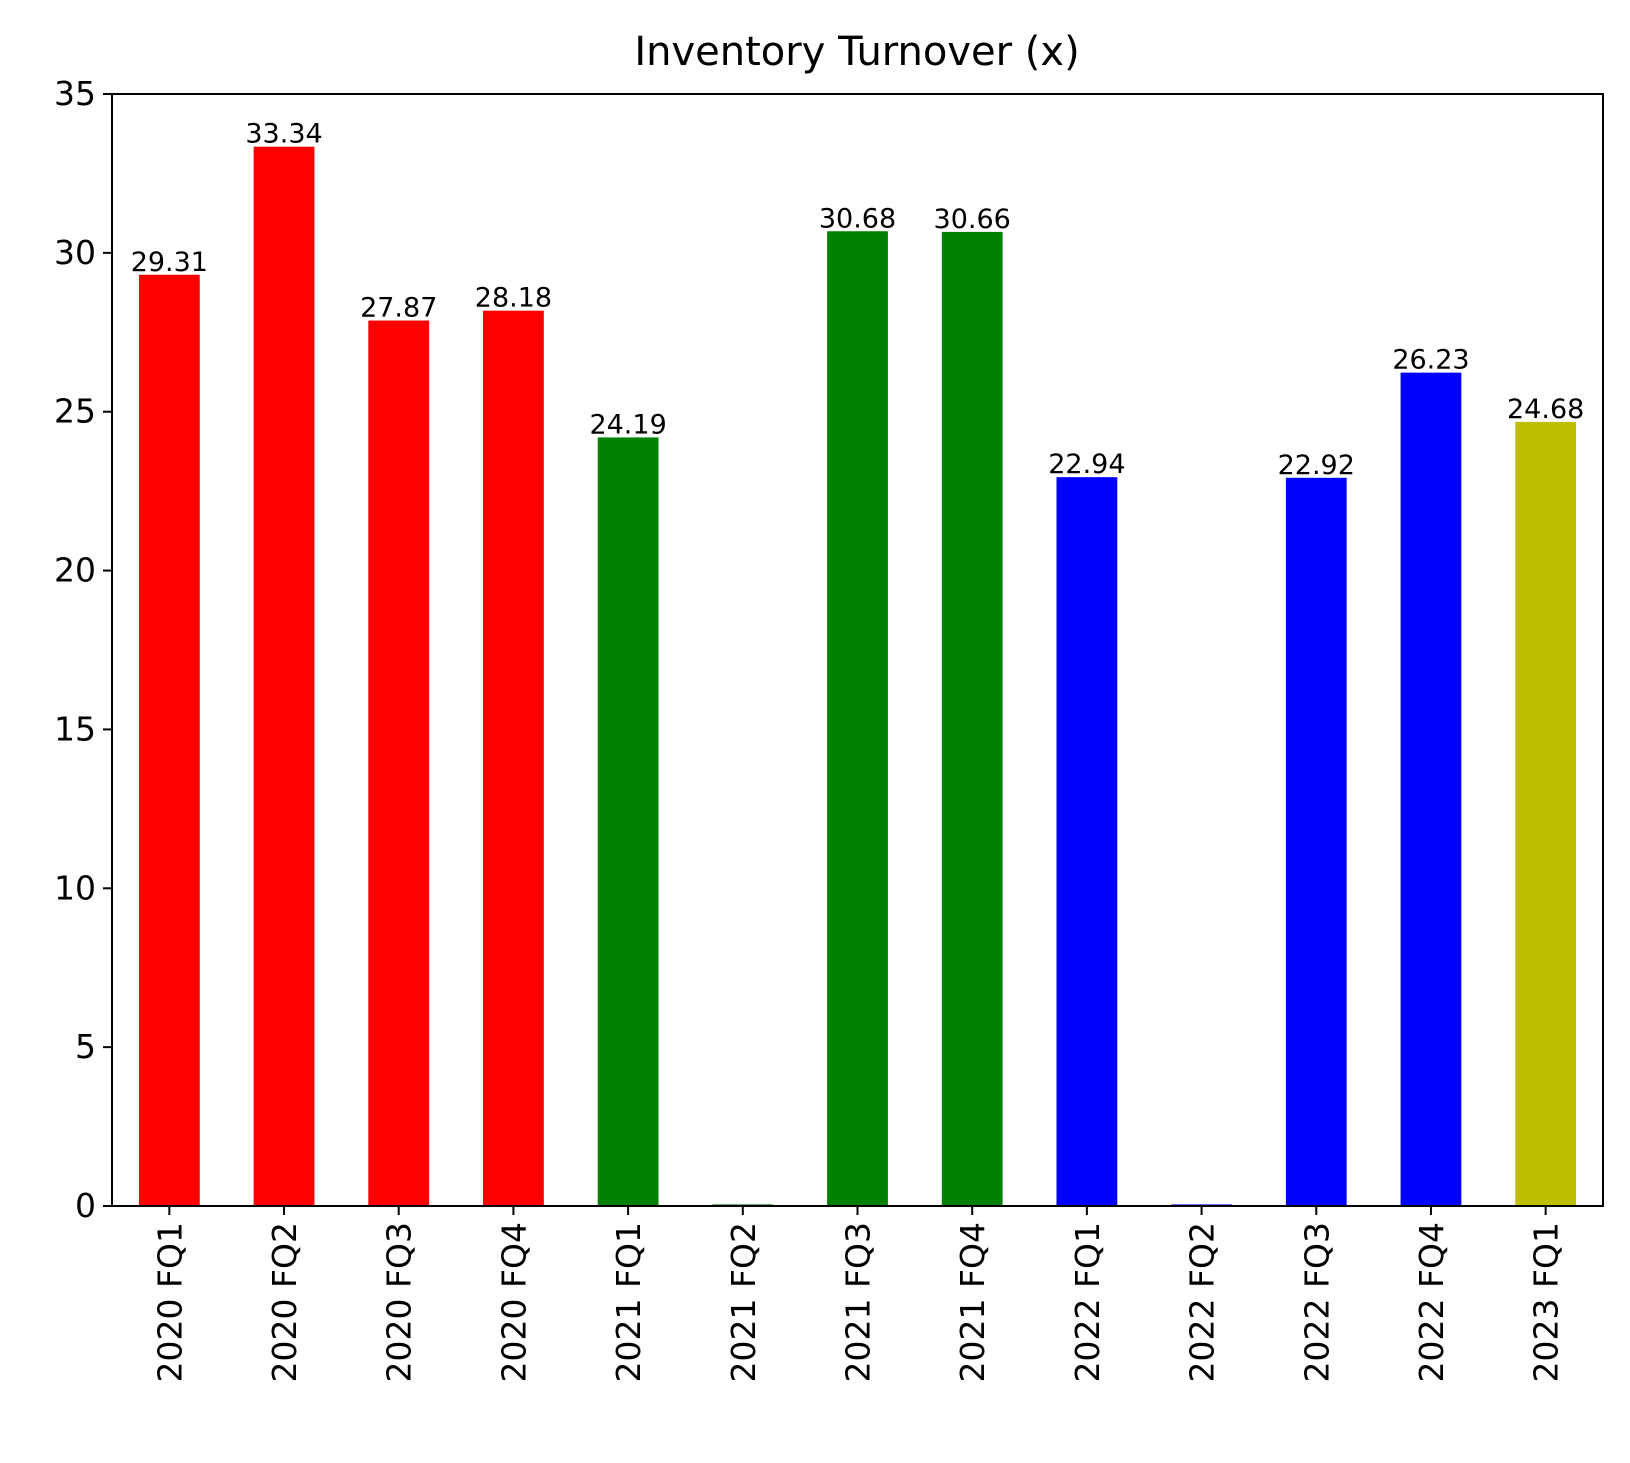  Describe the element at coordinates (628, 1302) in the screenshot. I see `x-tick-label: 2021 FQ1` at that location.